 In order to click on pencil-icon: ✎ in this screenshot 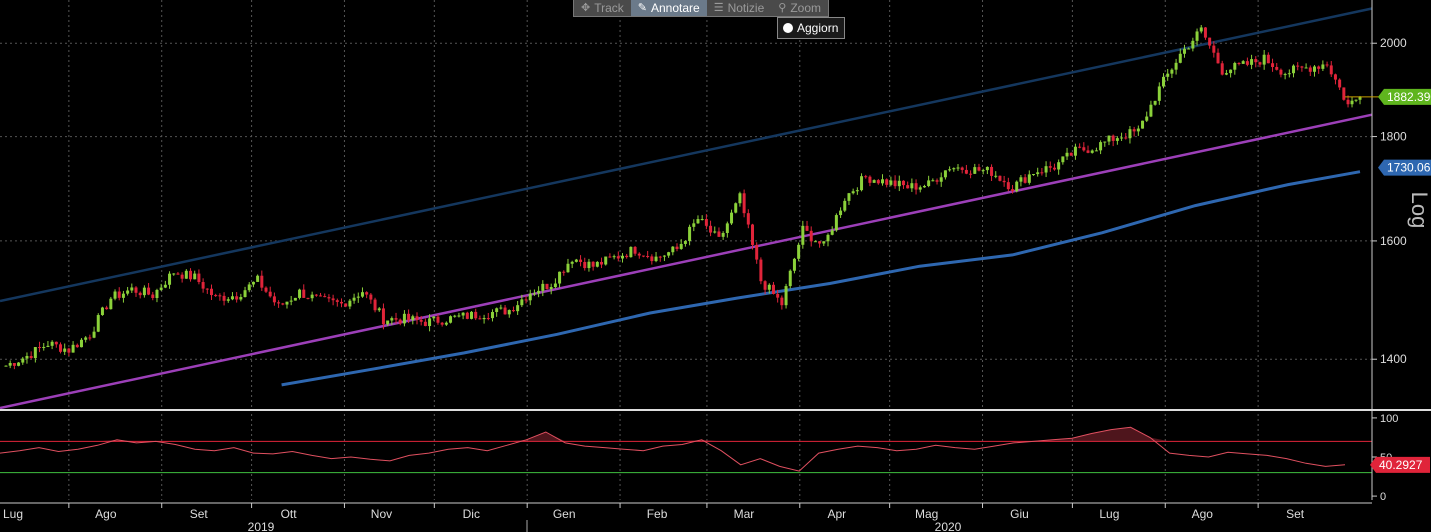, I will do `click(642, 8)`.